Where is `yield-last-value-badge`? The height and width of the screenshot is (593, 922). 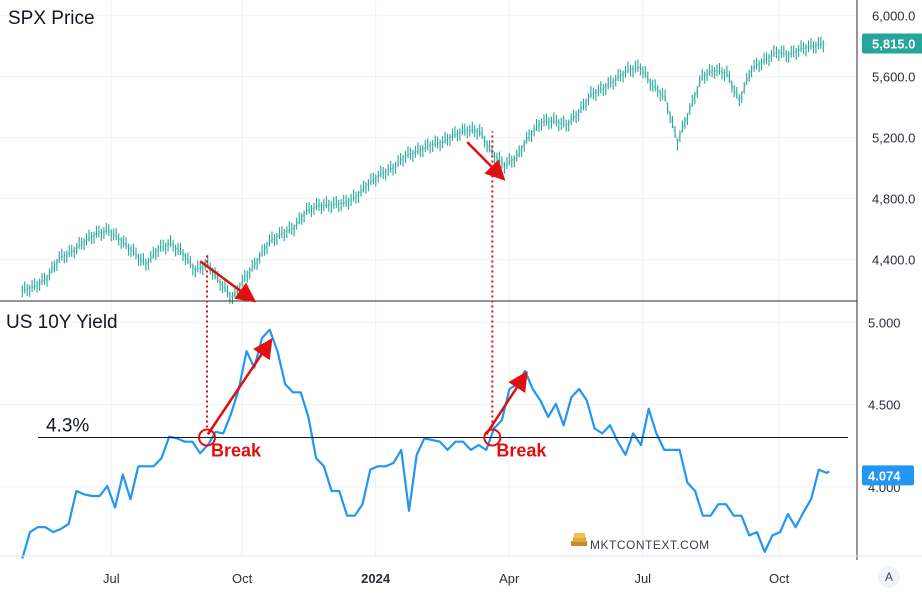 yield-last-value-badge is located at coordinates (888, 475).